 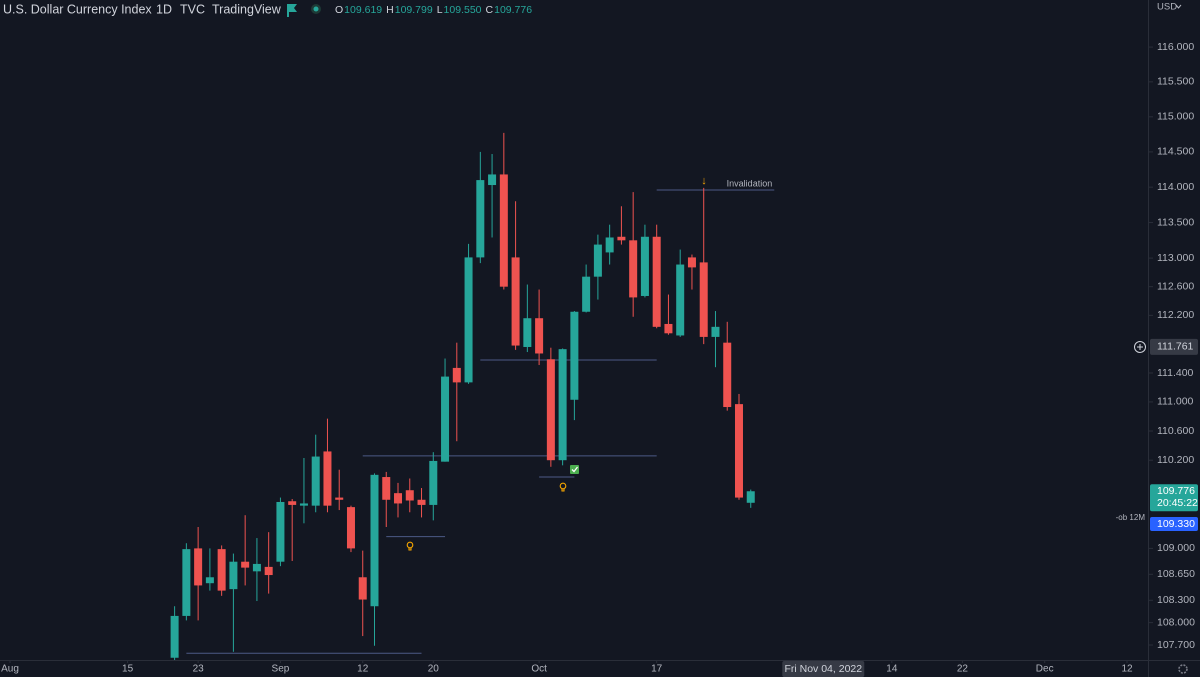 I want to click on y-tick-label: 110.600, so click(x=1175, y=431).